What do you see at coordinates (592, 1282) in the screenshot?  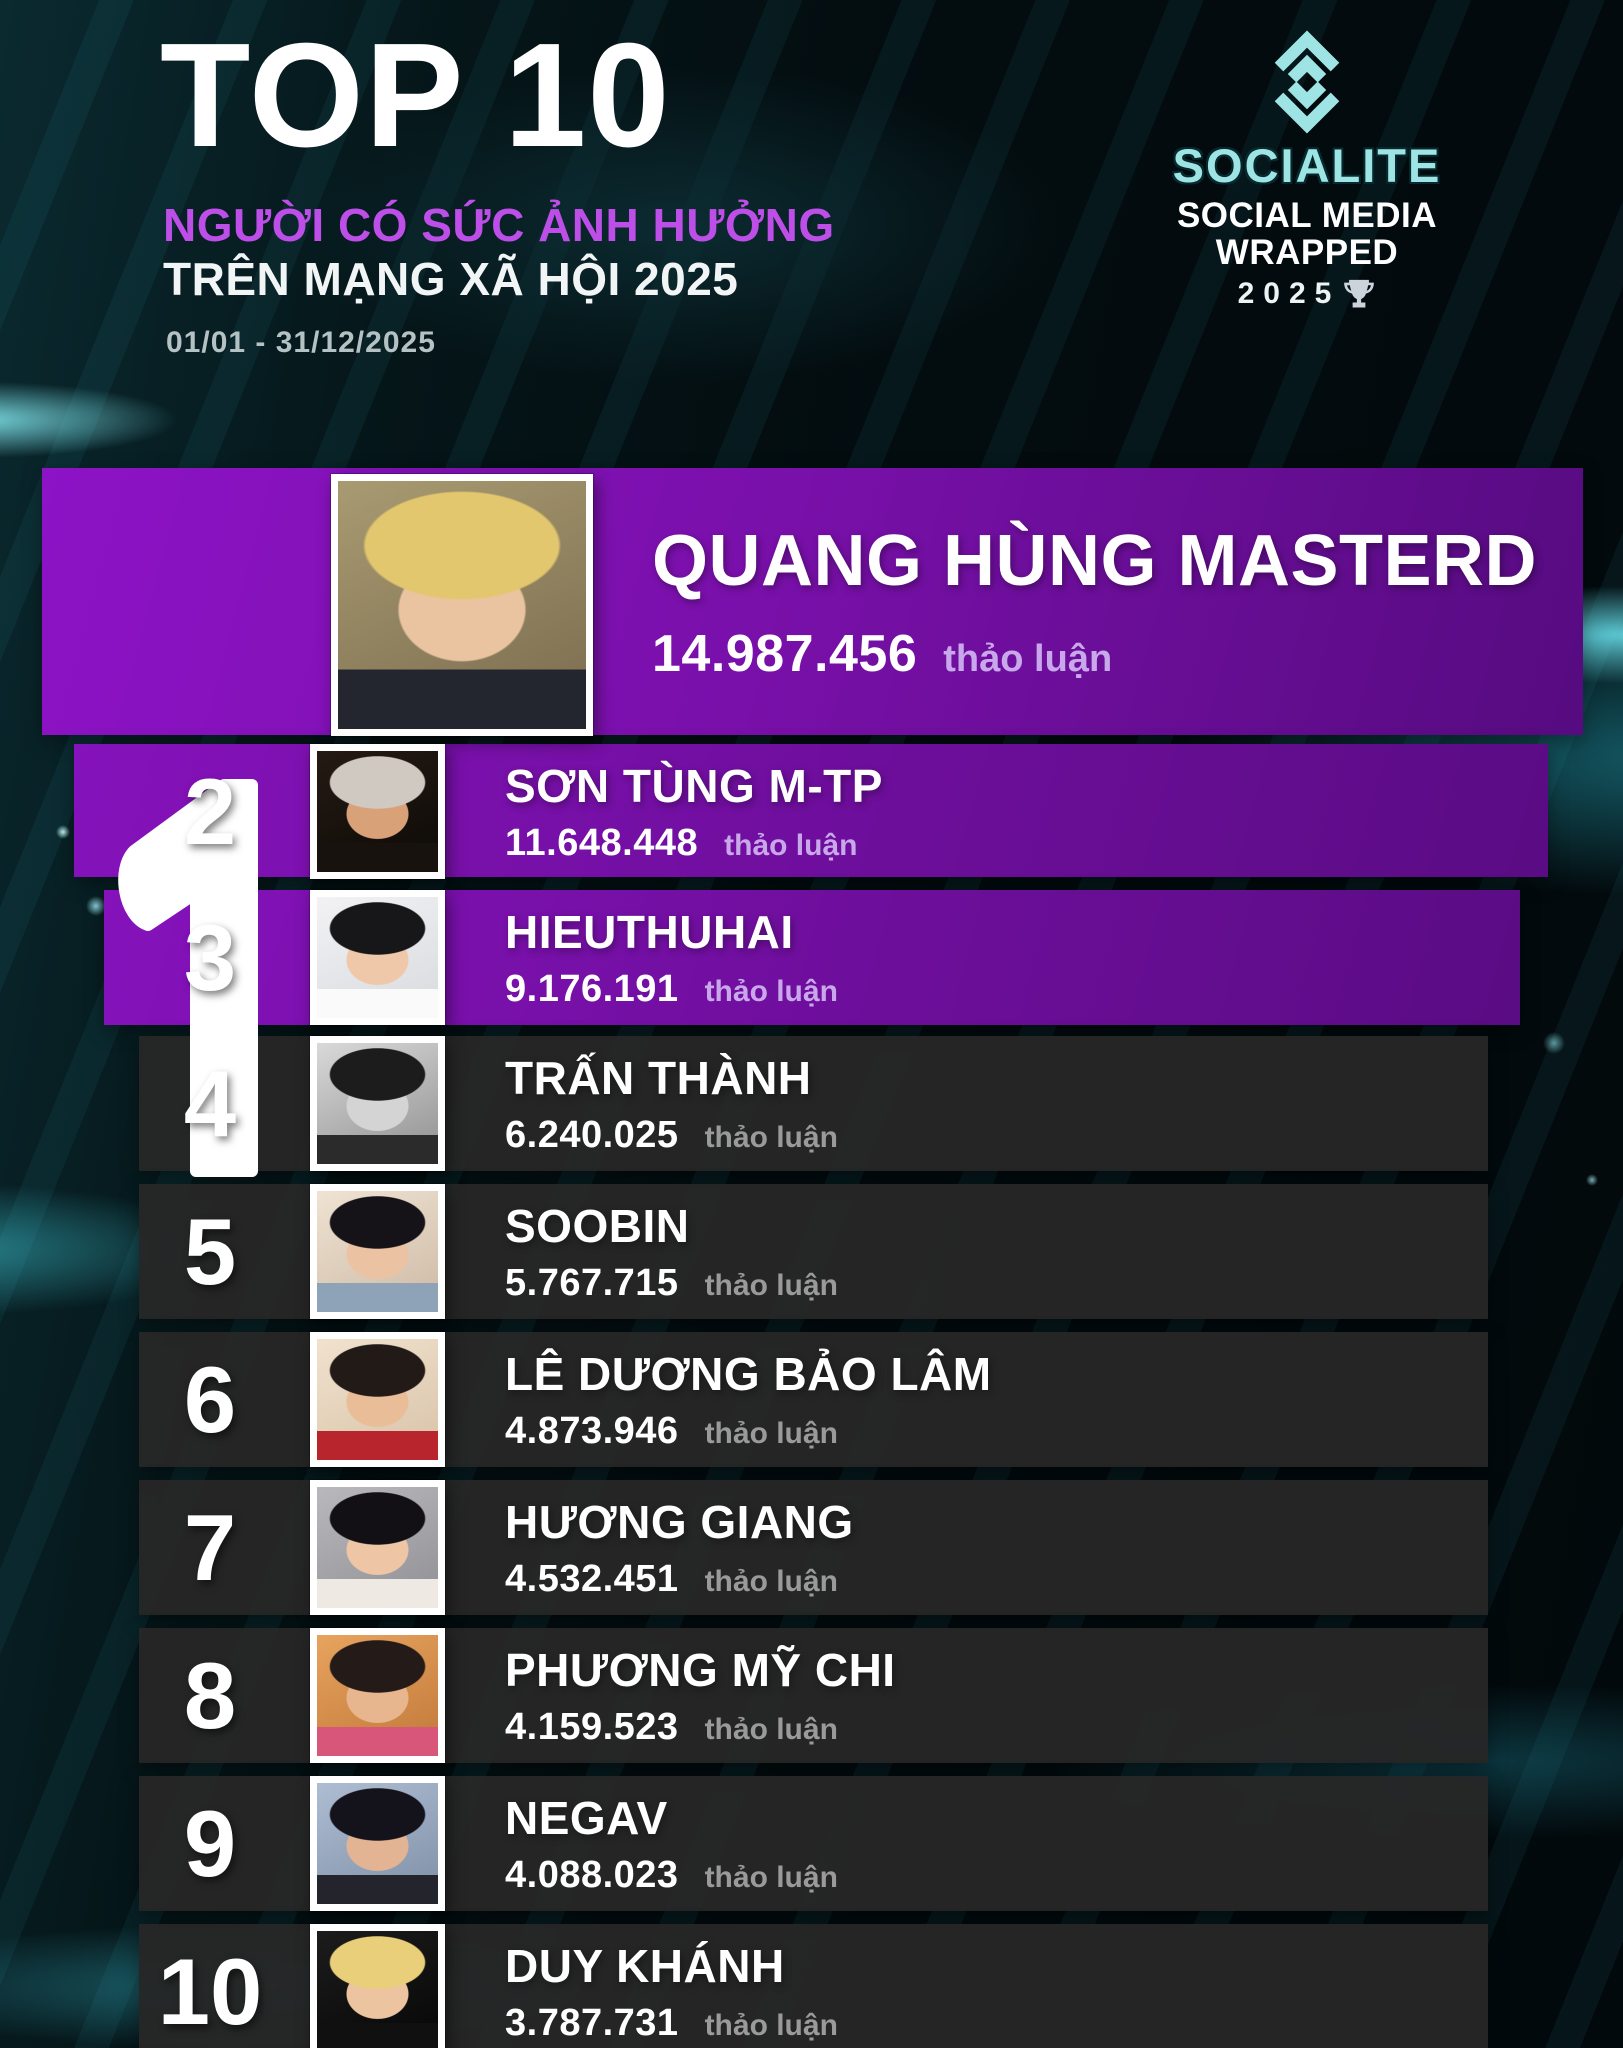 I see `discussion-count: 5.767.715` at bounding box center [592, 1282].